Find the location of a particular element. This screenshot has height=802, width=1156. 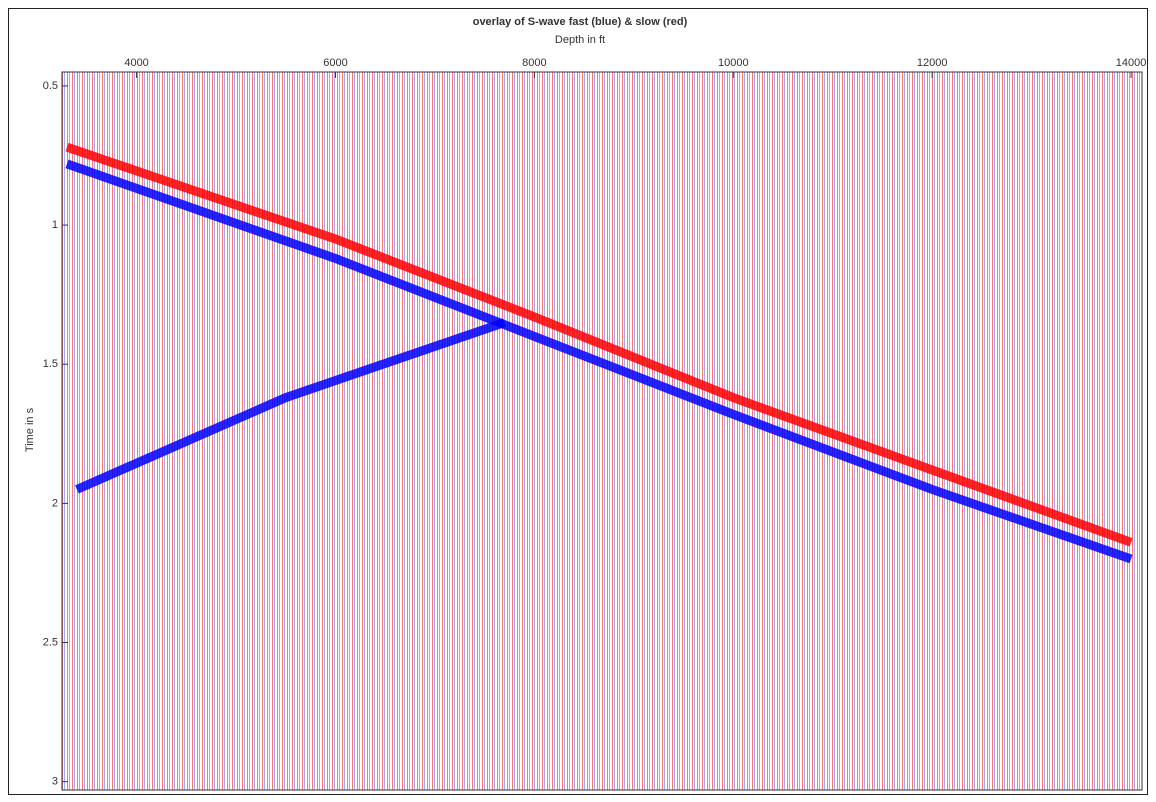

x-tick-label: 10000 is located at coordinates (733, 63).